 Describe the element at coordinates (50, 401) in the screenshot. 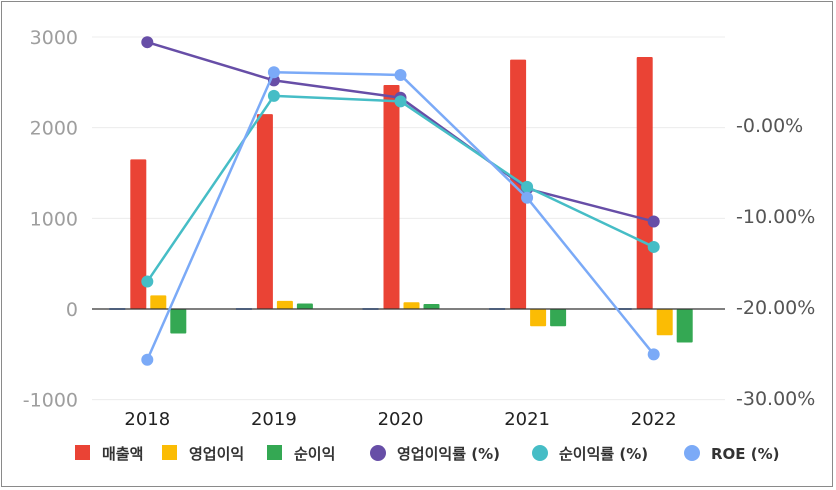

I see `left-tick-label: -1000` at that location.